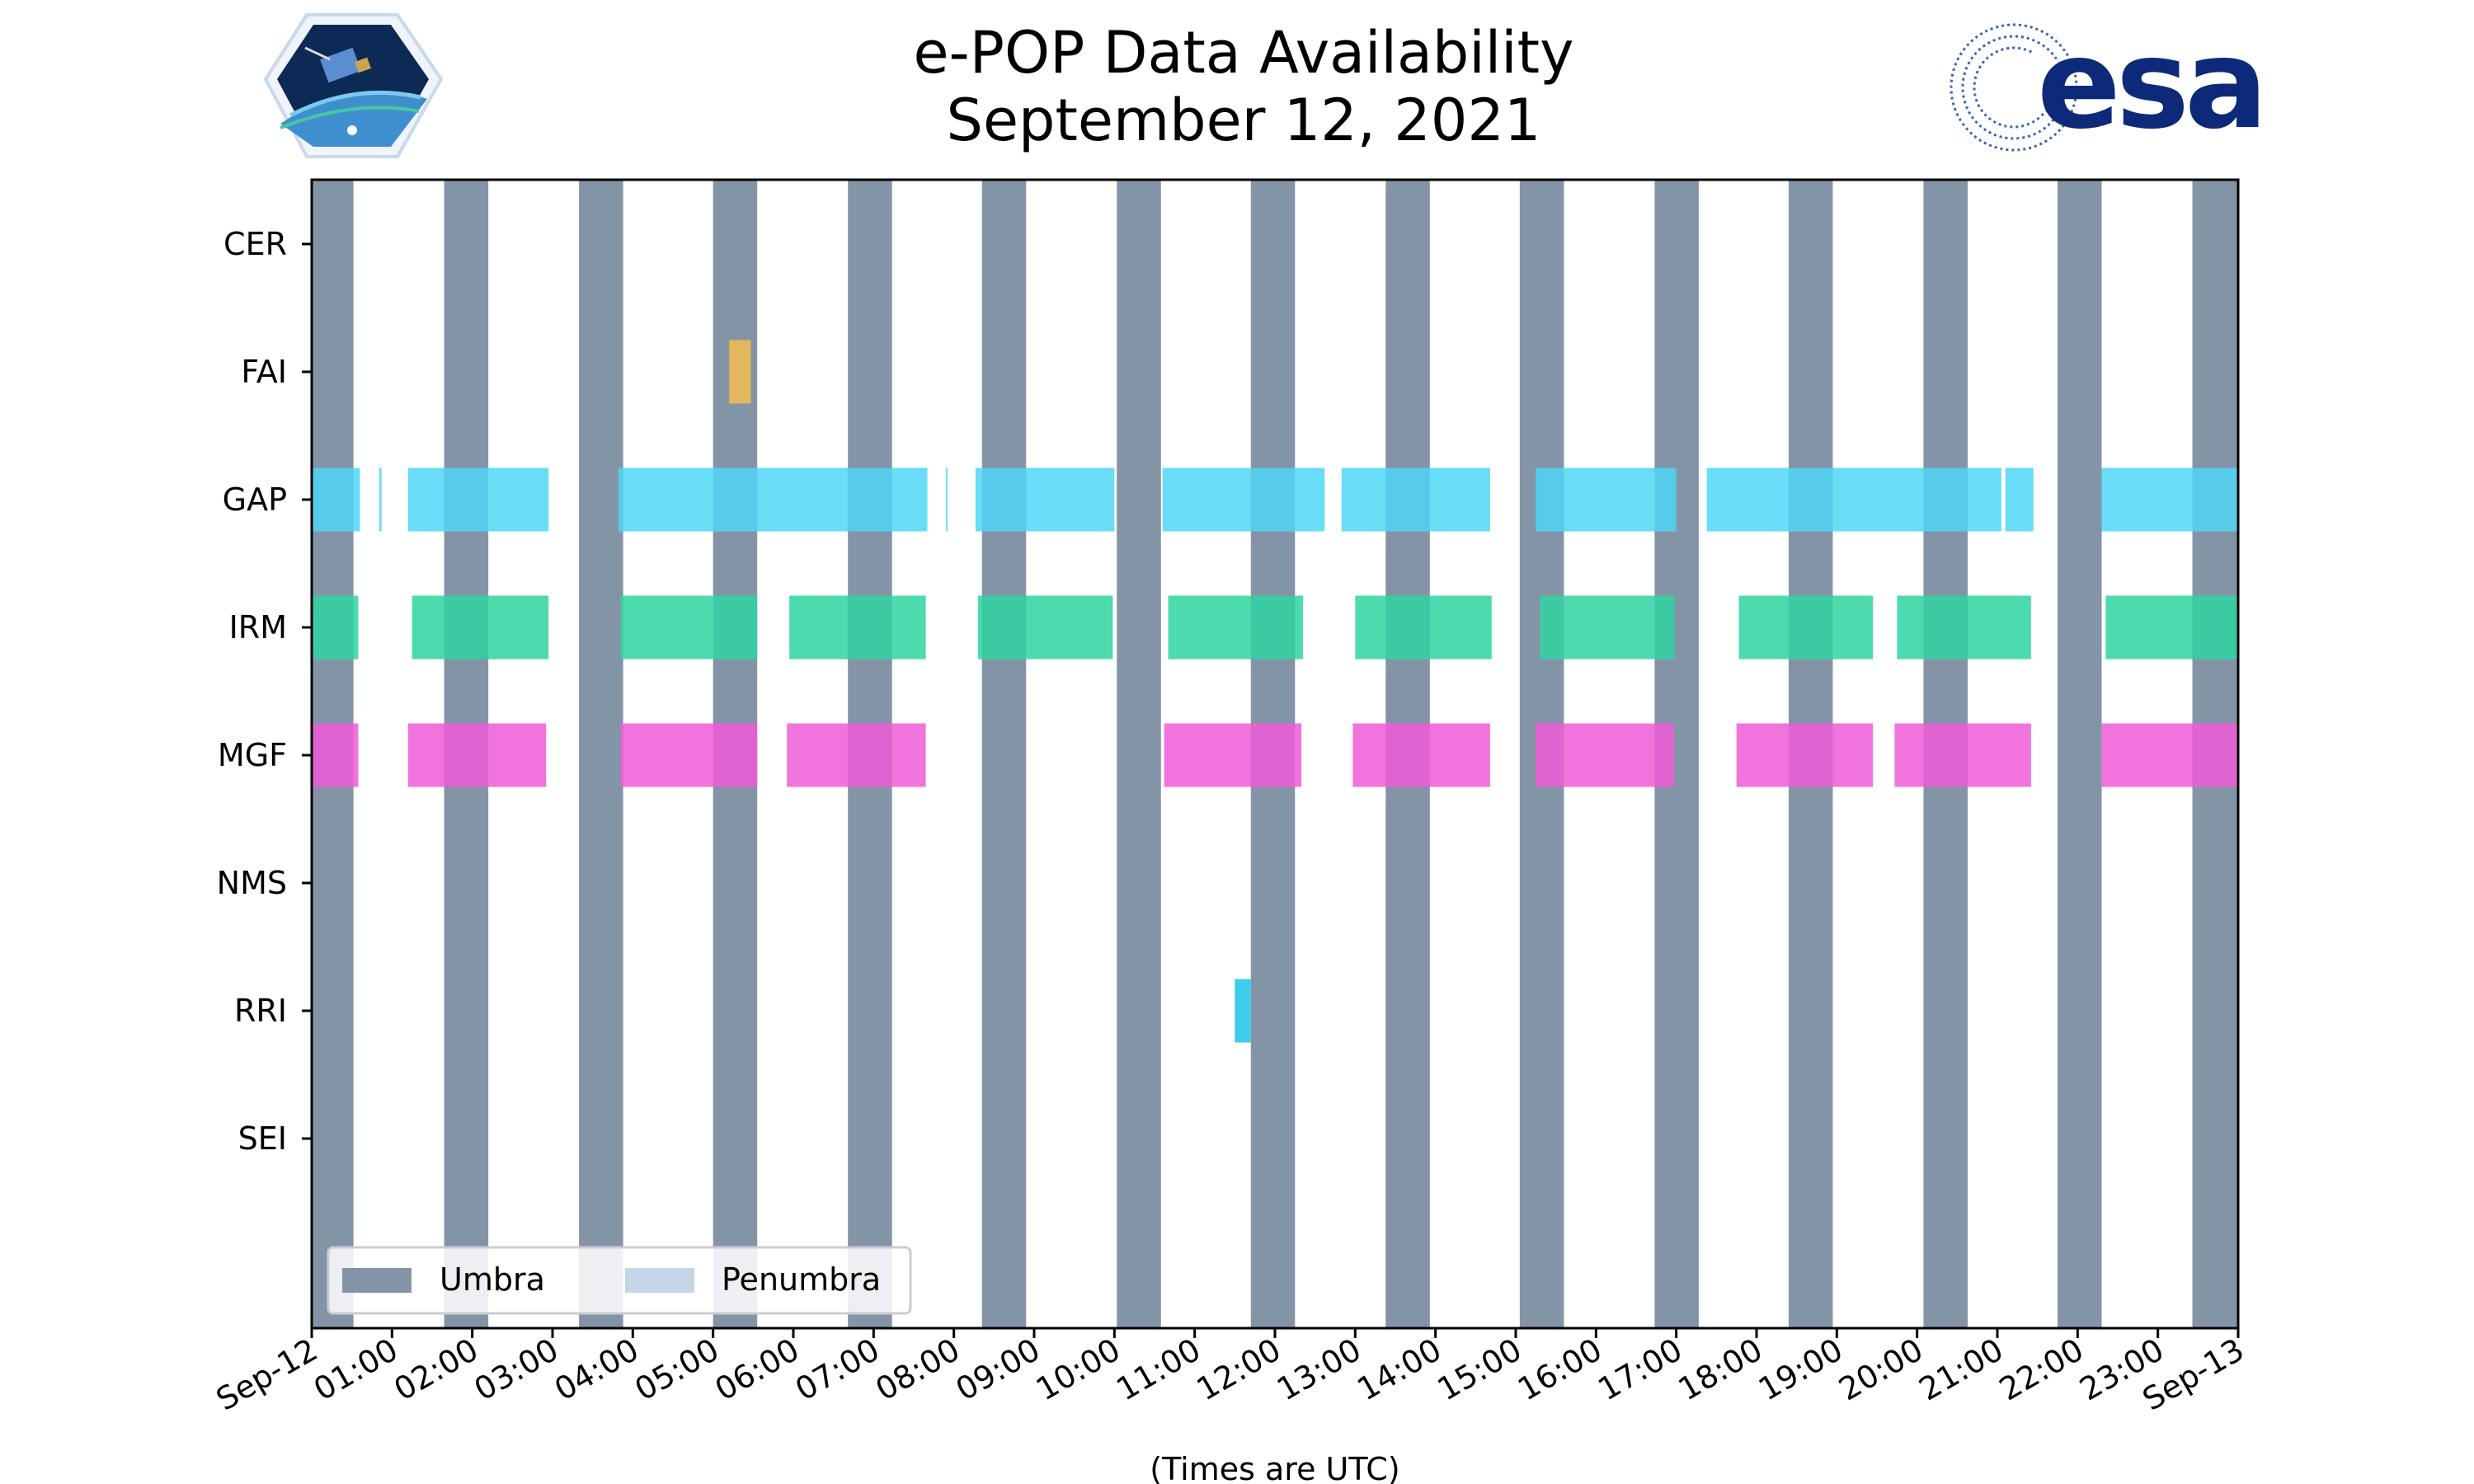 The height and width of the screenshot is (1484, 2474). Describe the element at coordinates (255, 244) in the screenshot. I see `y-tick-label-cer: CER` at that location.